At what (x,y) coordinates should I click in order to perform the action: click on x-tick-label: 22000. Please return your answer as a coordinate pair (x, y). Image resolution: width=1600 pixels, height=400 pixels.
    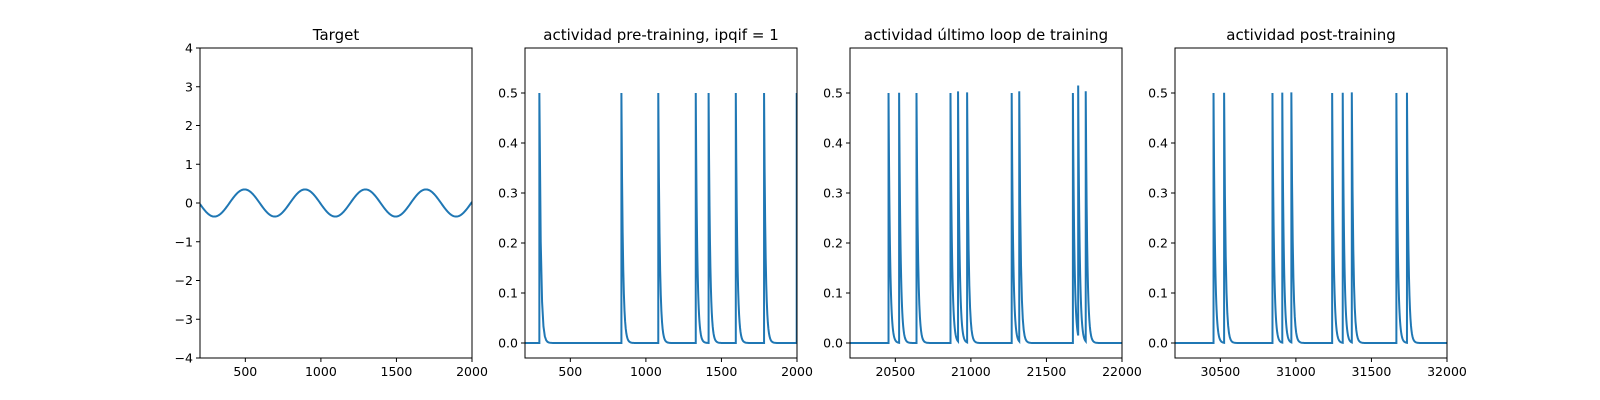
    Looking at the image, I should click on (1122, 371).